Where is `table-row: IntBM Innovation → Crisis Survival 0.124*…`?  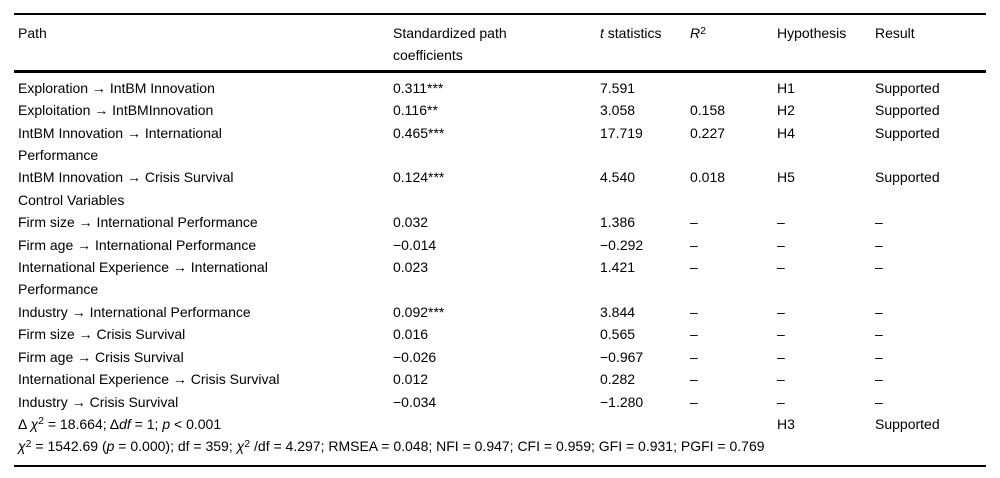 table-row: IntBM Innovation → Crisis Survival 0.124*… is located at coordinates (500, 177).